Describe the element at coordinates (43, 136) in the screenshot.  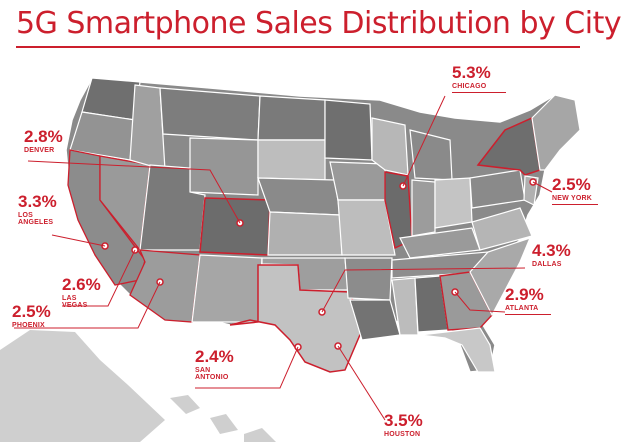
I see `pct-denver: 2.8%` at that location.